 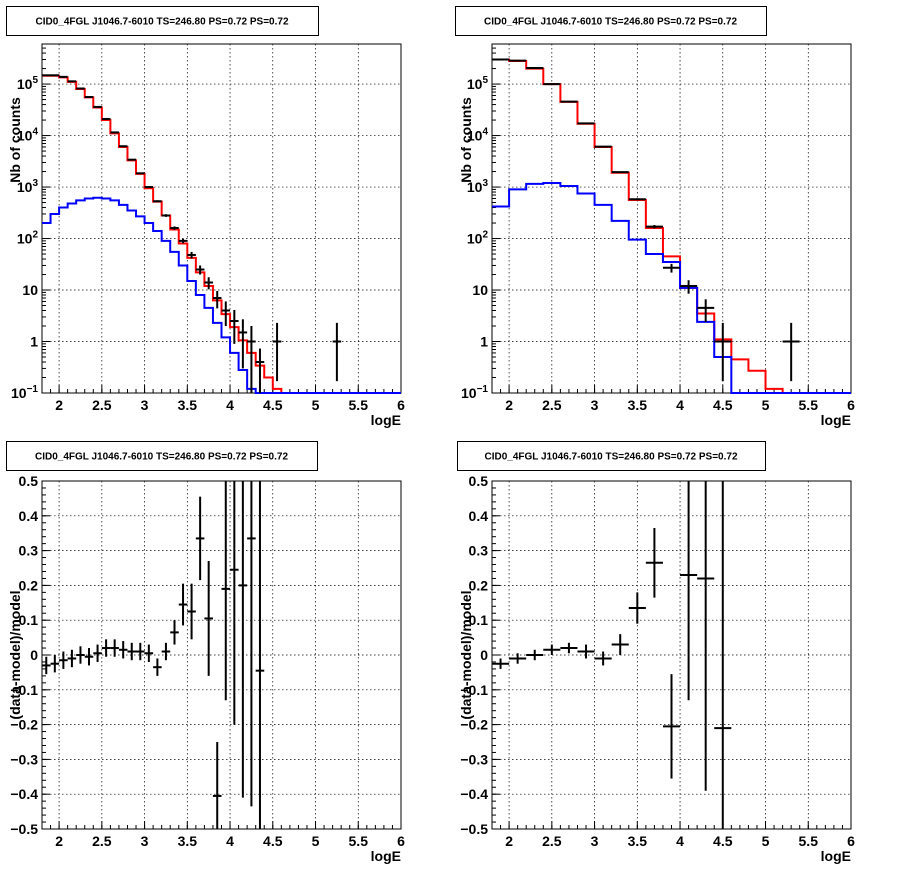 What do you see at coordinates (29, 585) in the screenshot?
I see `y-tick-label: 0.2` at bounding box center [29, 585].